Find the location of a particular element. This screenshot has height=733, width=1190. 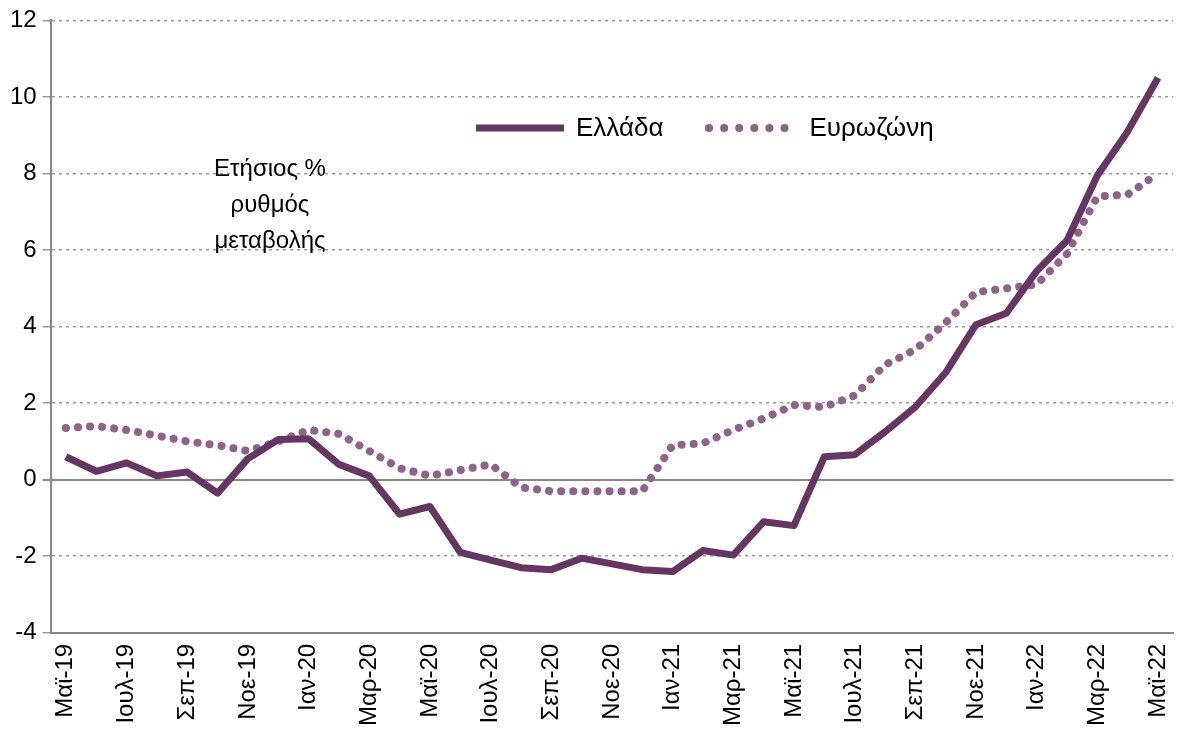

annotation: Ετήσιος % ρυθμός μεταβολής is located at coordinates (270, 204).